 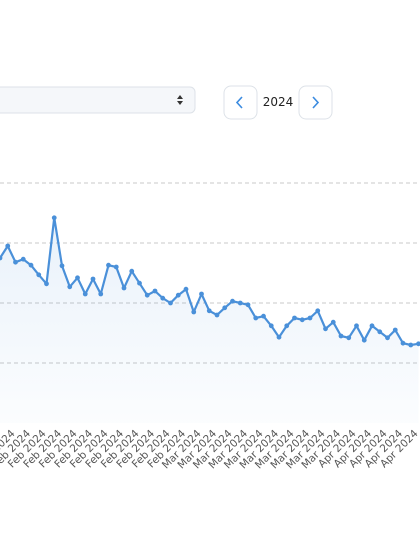 I want to click on chevron-right, so click(x=316, y=102).